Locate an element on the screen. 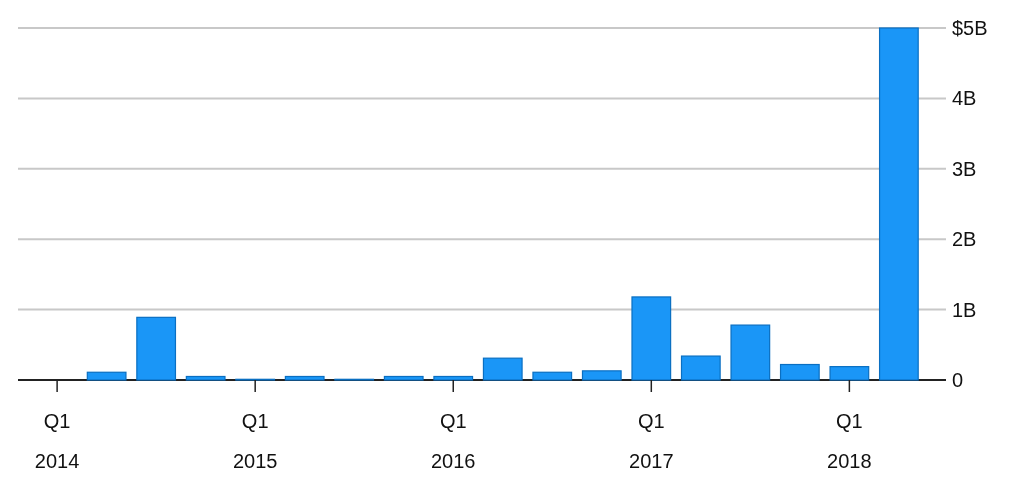 The height and width of the screenshot is (488, 1016). x-tick-label: Q1 2015 is located at coordinates (255, 441).